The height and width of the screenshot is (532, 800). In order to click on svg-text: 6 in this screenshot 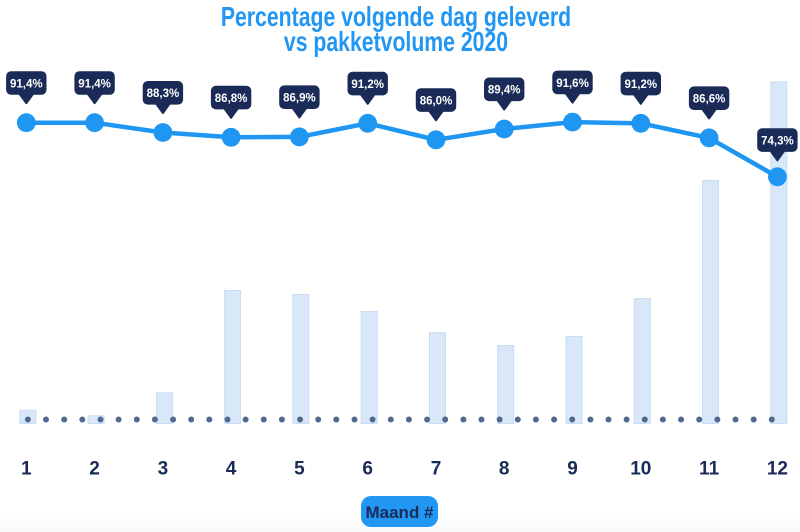, I will do `click(367, 469)`.